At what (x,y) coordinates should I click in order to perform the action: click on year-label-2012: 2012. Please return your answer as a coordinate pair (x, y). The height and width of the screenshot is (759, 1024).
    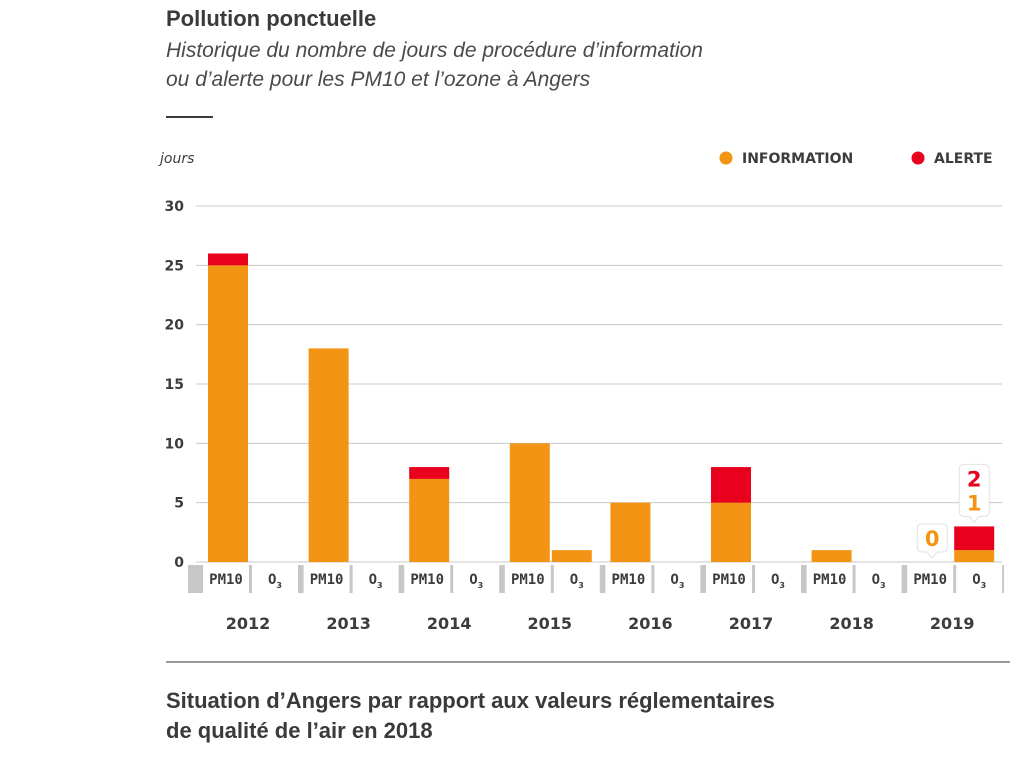
    Looking at the image, I should click on (248, 623).